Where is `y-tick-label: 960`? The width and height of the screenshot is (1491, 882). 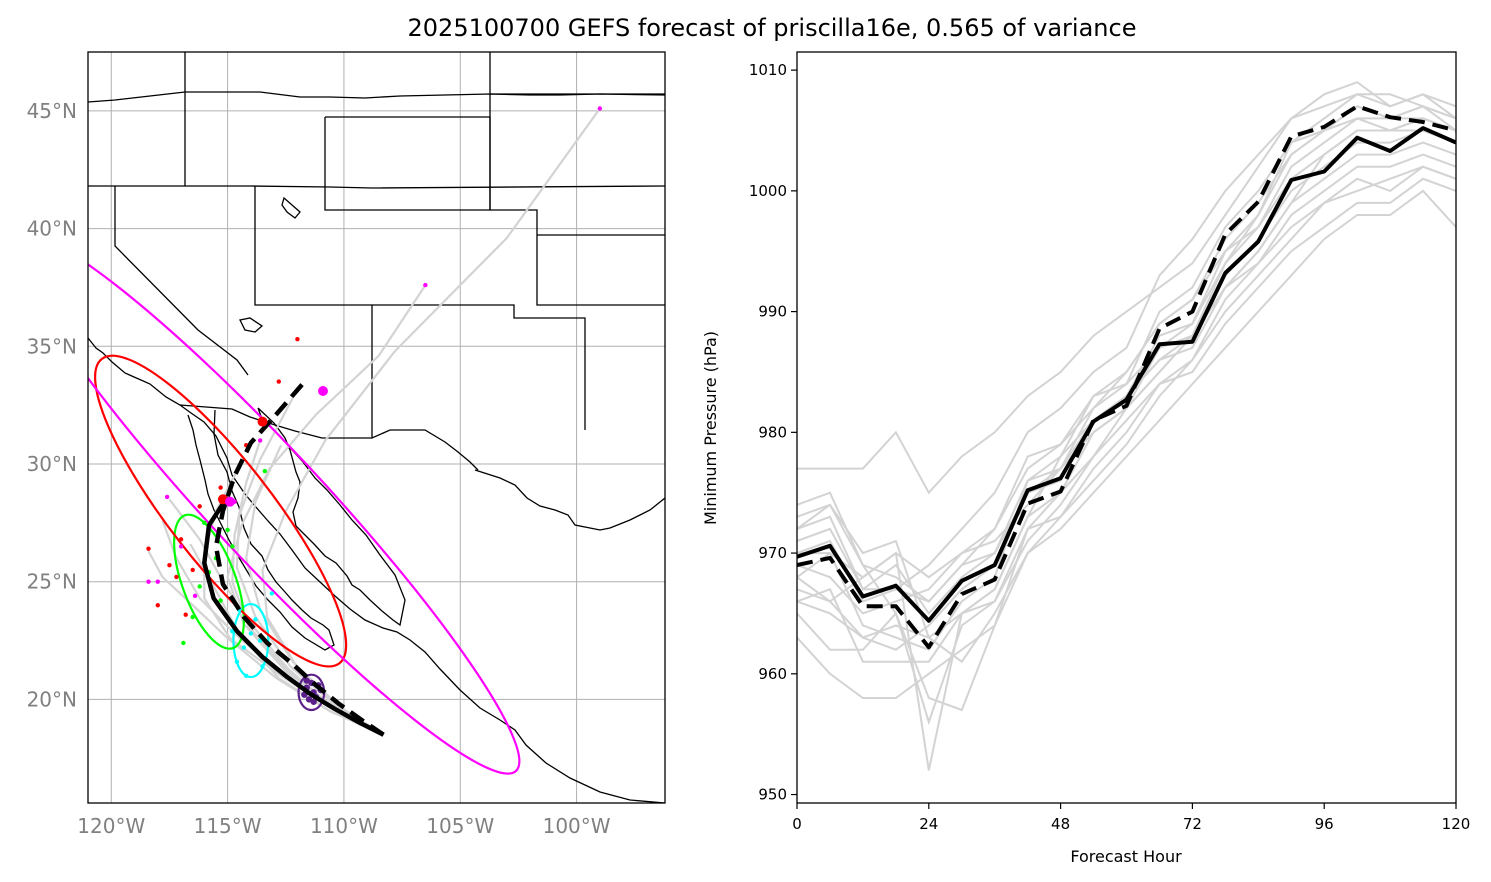
y-tick-label: 960 is located at coordinates (772, 674).